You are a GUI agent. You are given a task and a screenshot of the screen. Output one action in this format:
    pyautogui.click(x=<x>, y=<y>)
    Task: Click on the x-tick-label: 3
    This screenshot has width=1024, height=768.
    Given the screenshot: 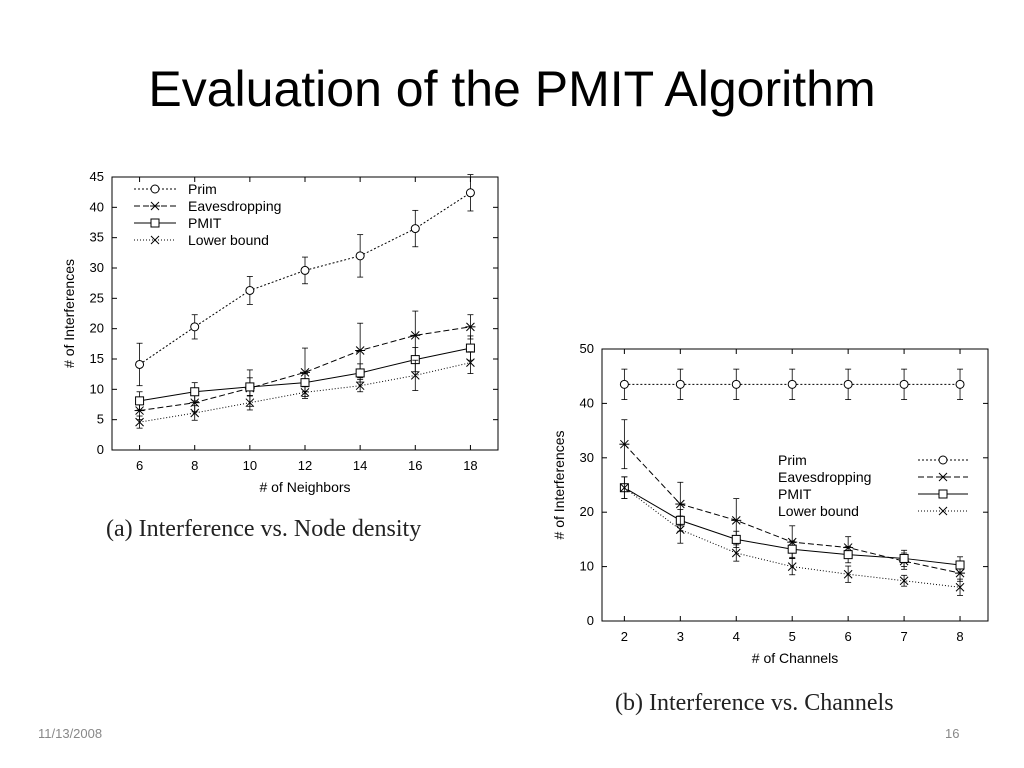 What is the action you would take?
    pyautogui.click(x=680, y=636)
    